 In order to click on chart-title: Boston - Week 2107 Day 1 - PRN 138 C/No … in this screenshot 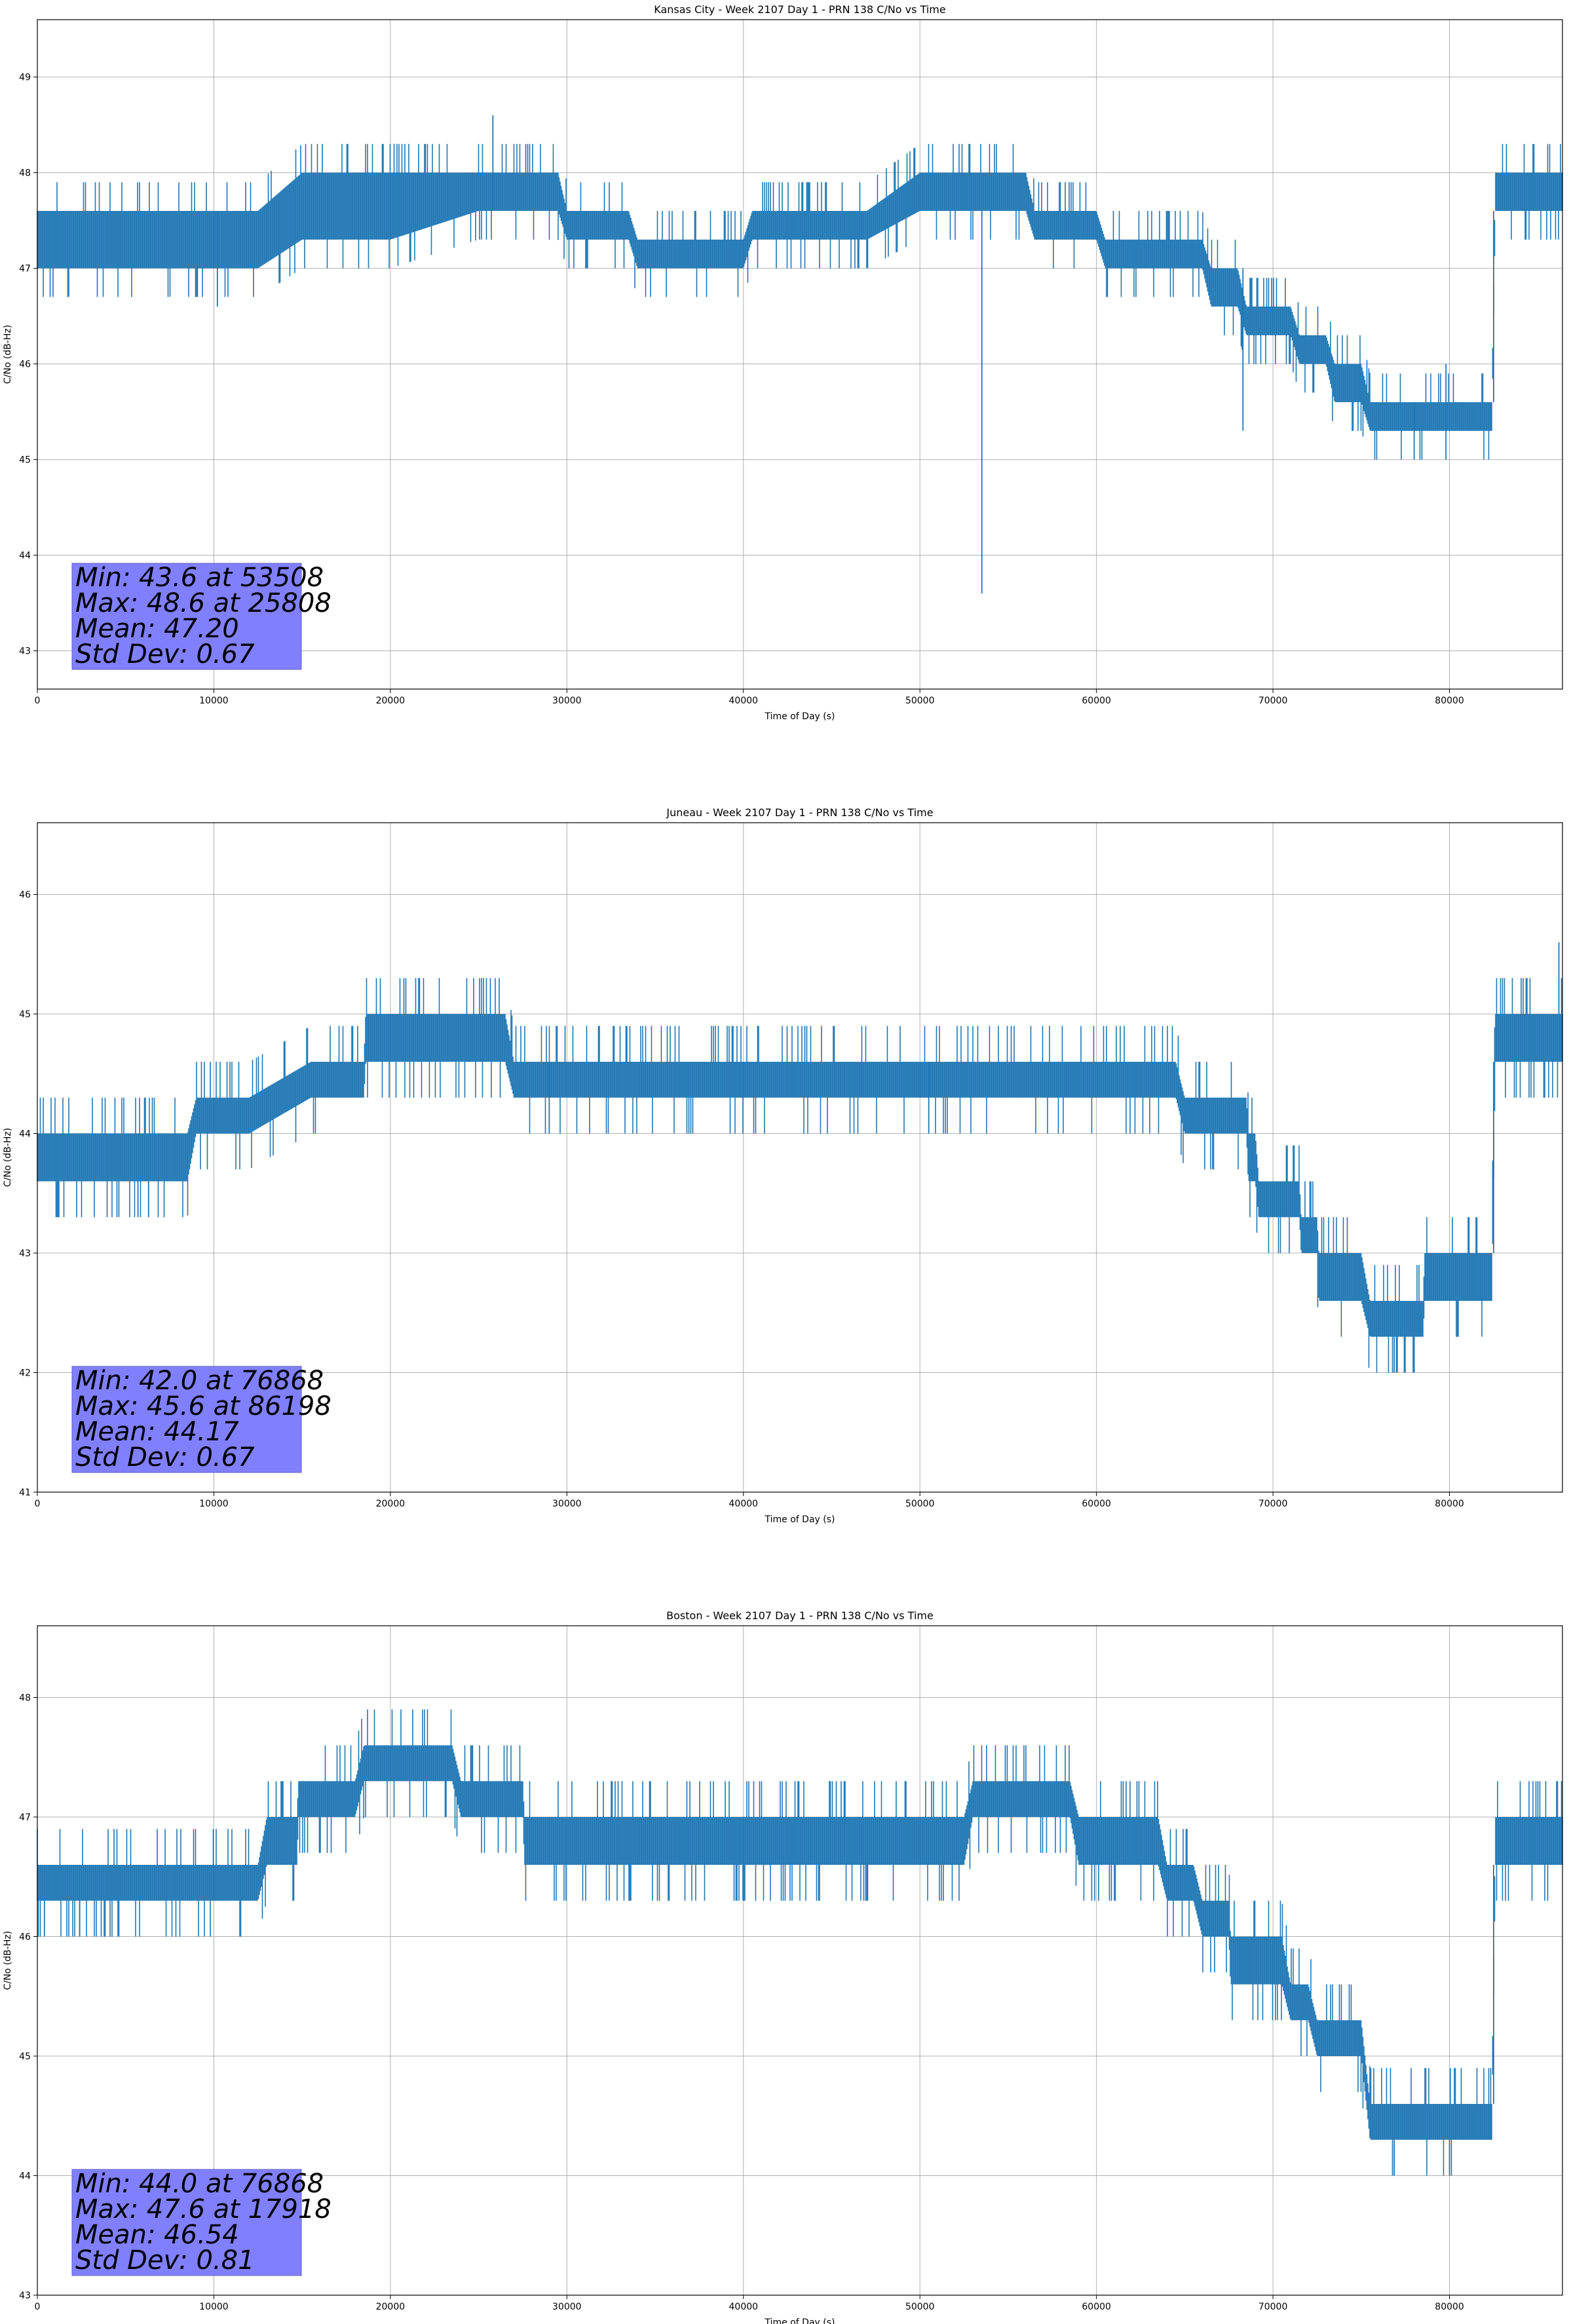, I will do `click(800, 1615)`.